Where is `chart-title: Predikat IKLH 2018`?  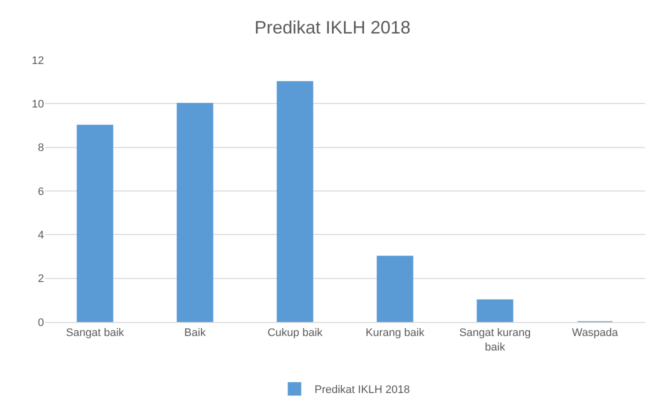
chart-title: Predikat IKLH 2018 is located at coordinates (332, 27).